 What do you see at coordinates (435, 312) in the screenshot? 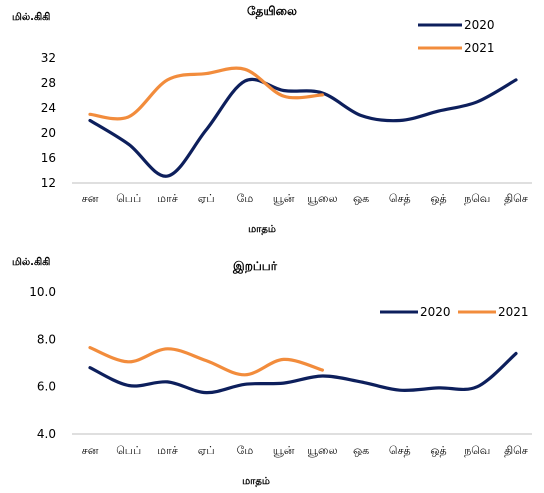
I see `rubber-legend-label-2020: 2020` at bounding box center [435, 312].